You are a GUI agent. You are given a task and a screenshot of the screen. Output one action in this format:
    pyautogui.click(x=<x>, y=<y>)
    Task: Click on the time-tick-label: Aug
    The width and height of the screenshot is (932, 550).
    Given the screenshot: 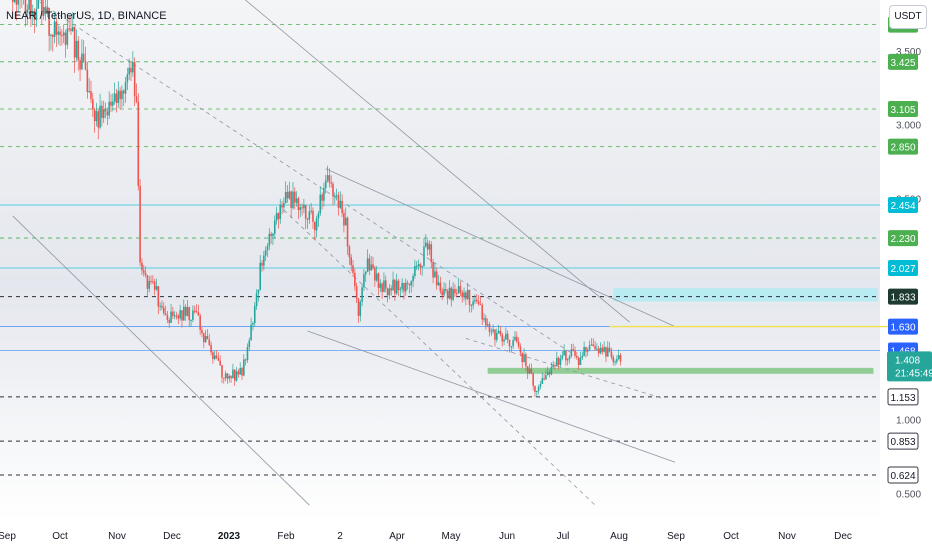 What is the action you would take?
    pyautogui.click(x=619, y=536)
    